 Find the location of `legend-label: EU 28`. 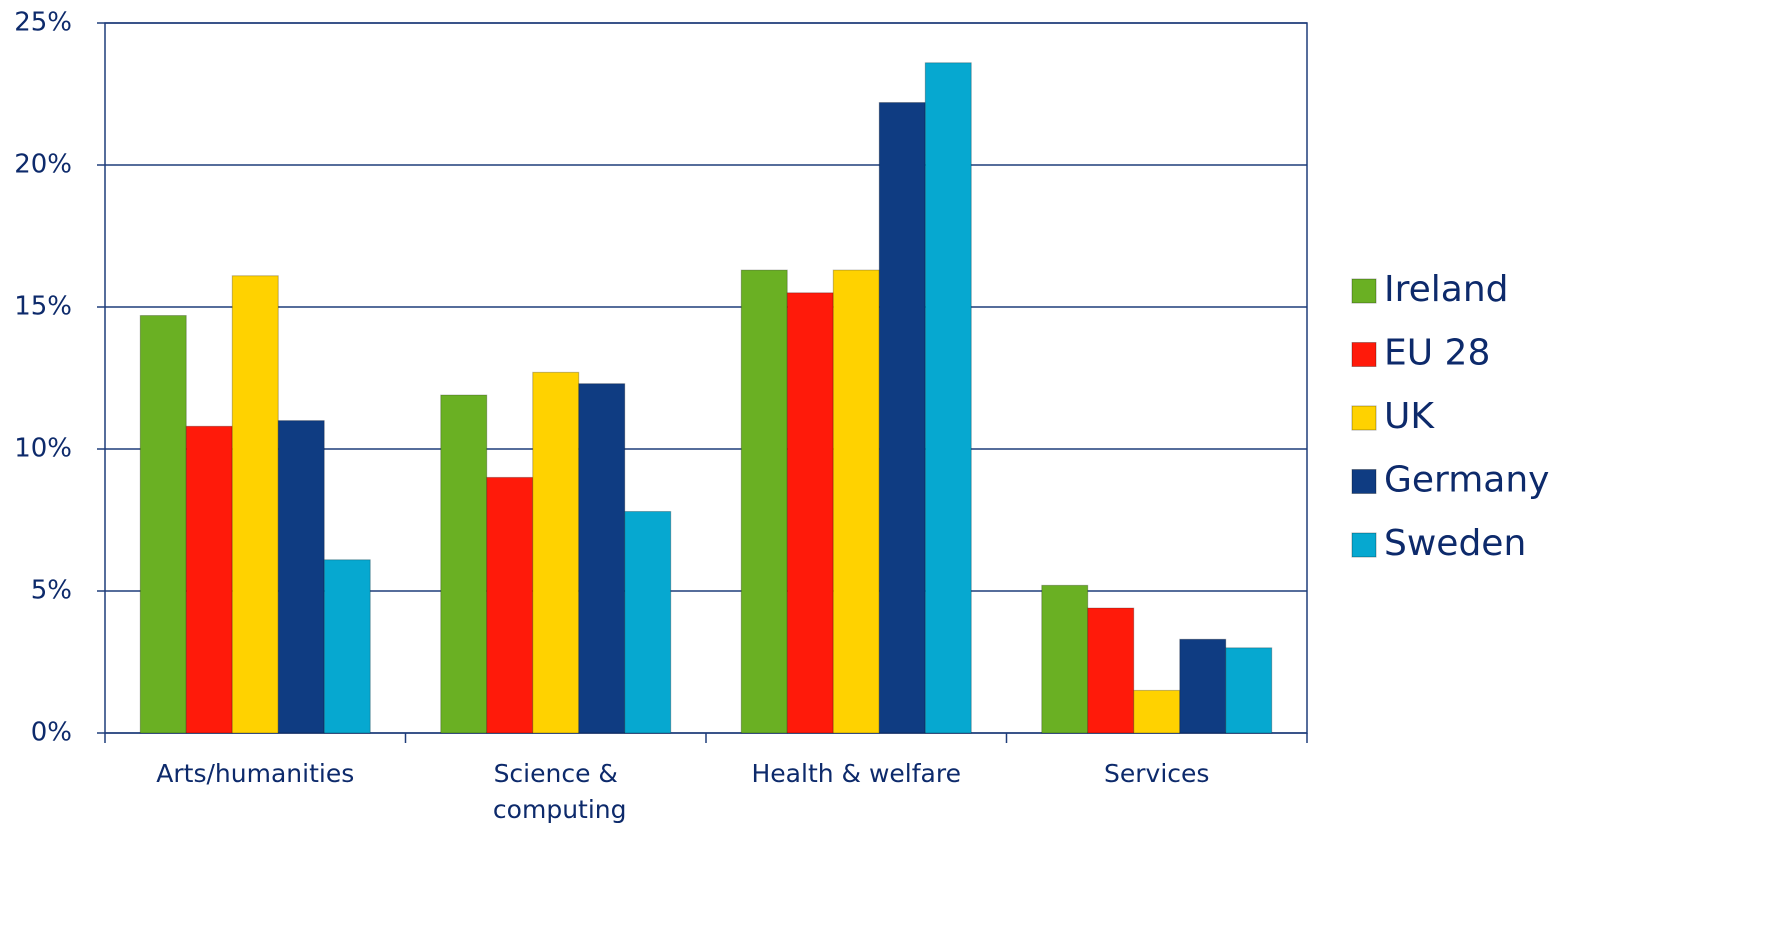

legend-label: EU 28 is located at coordinates (1437, 353).